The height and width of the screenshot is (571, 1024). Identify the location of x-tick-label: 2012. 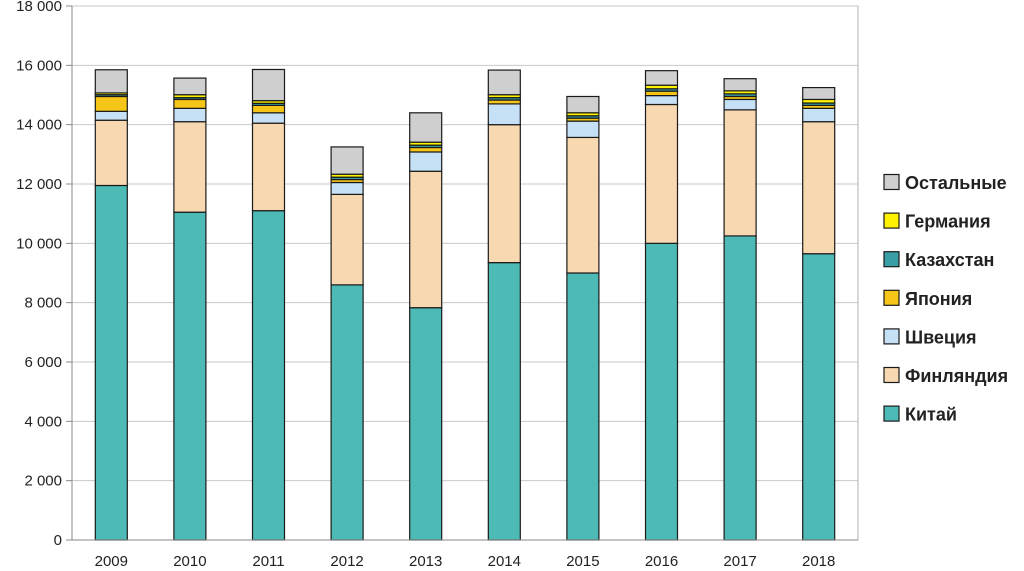
(346, 561).